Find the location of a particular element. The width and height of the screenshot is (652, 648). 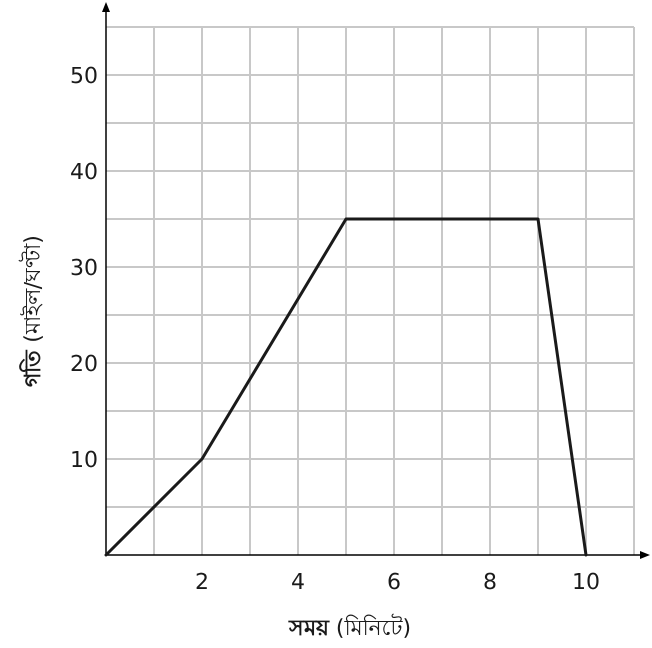

y-tick-label: 40 is located at coordinates (84, 172).